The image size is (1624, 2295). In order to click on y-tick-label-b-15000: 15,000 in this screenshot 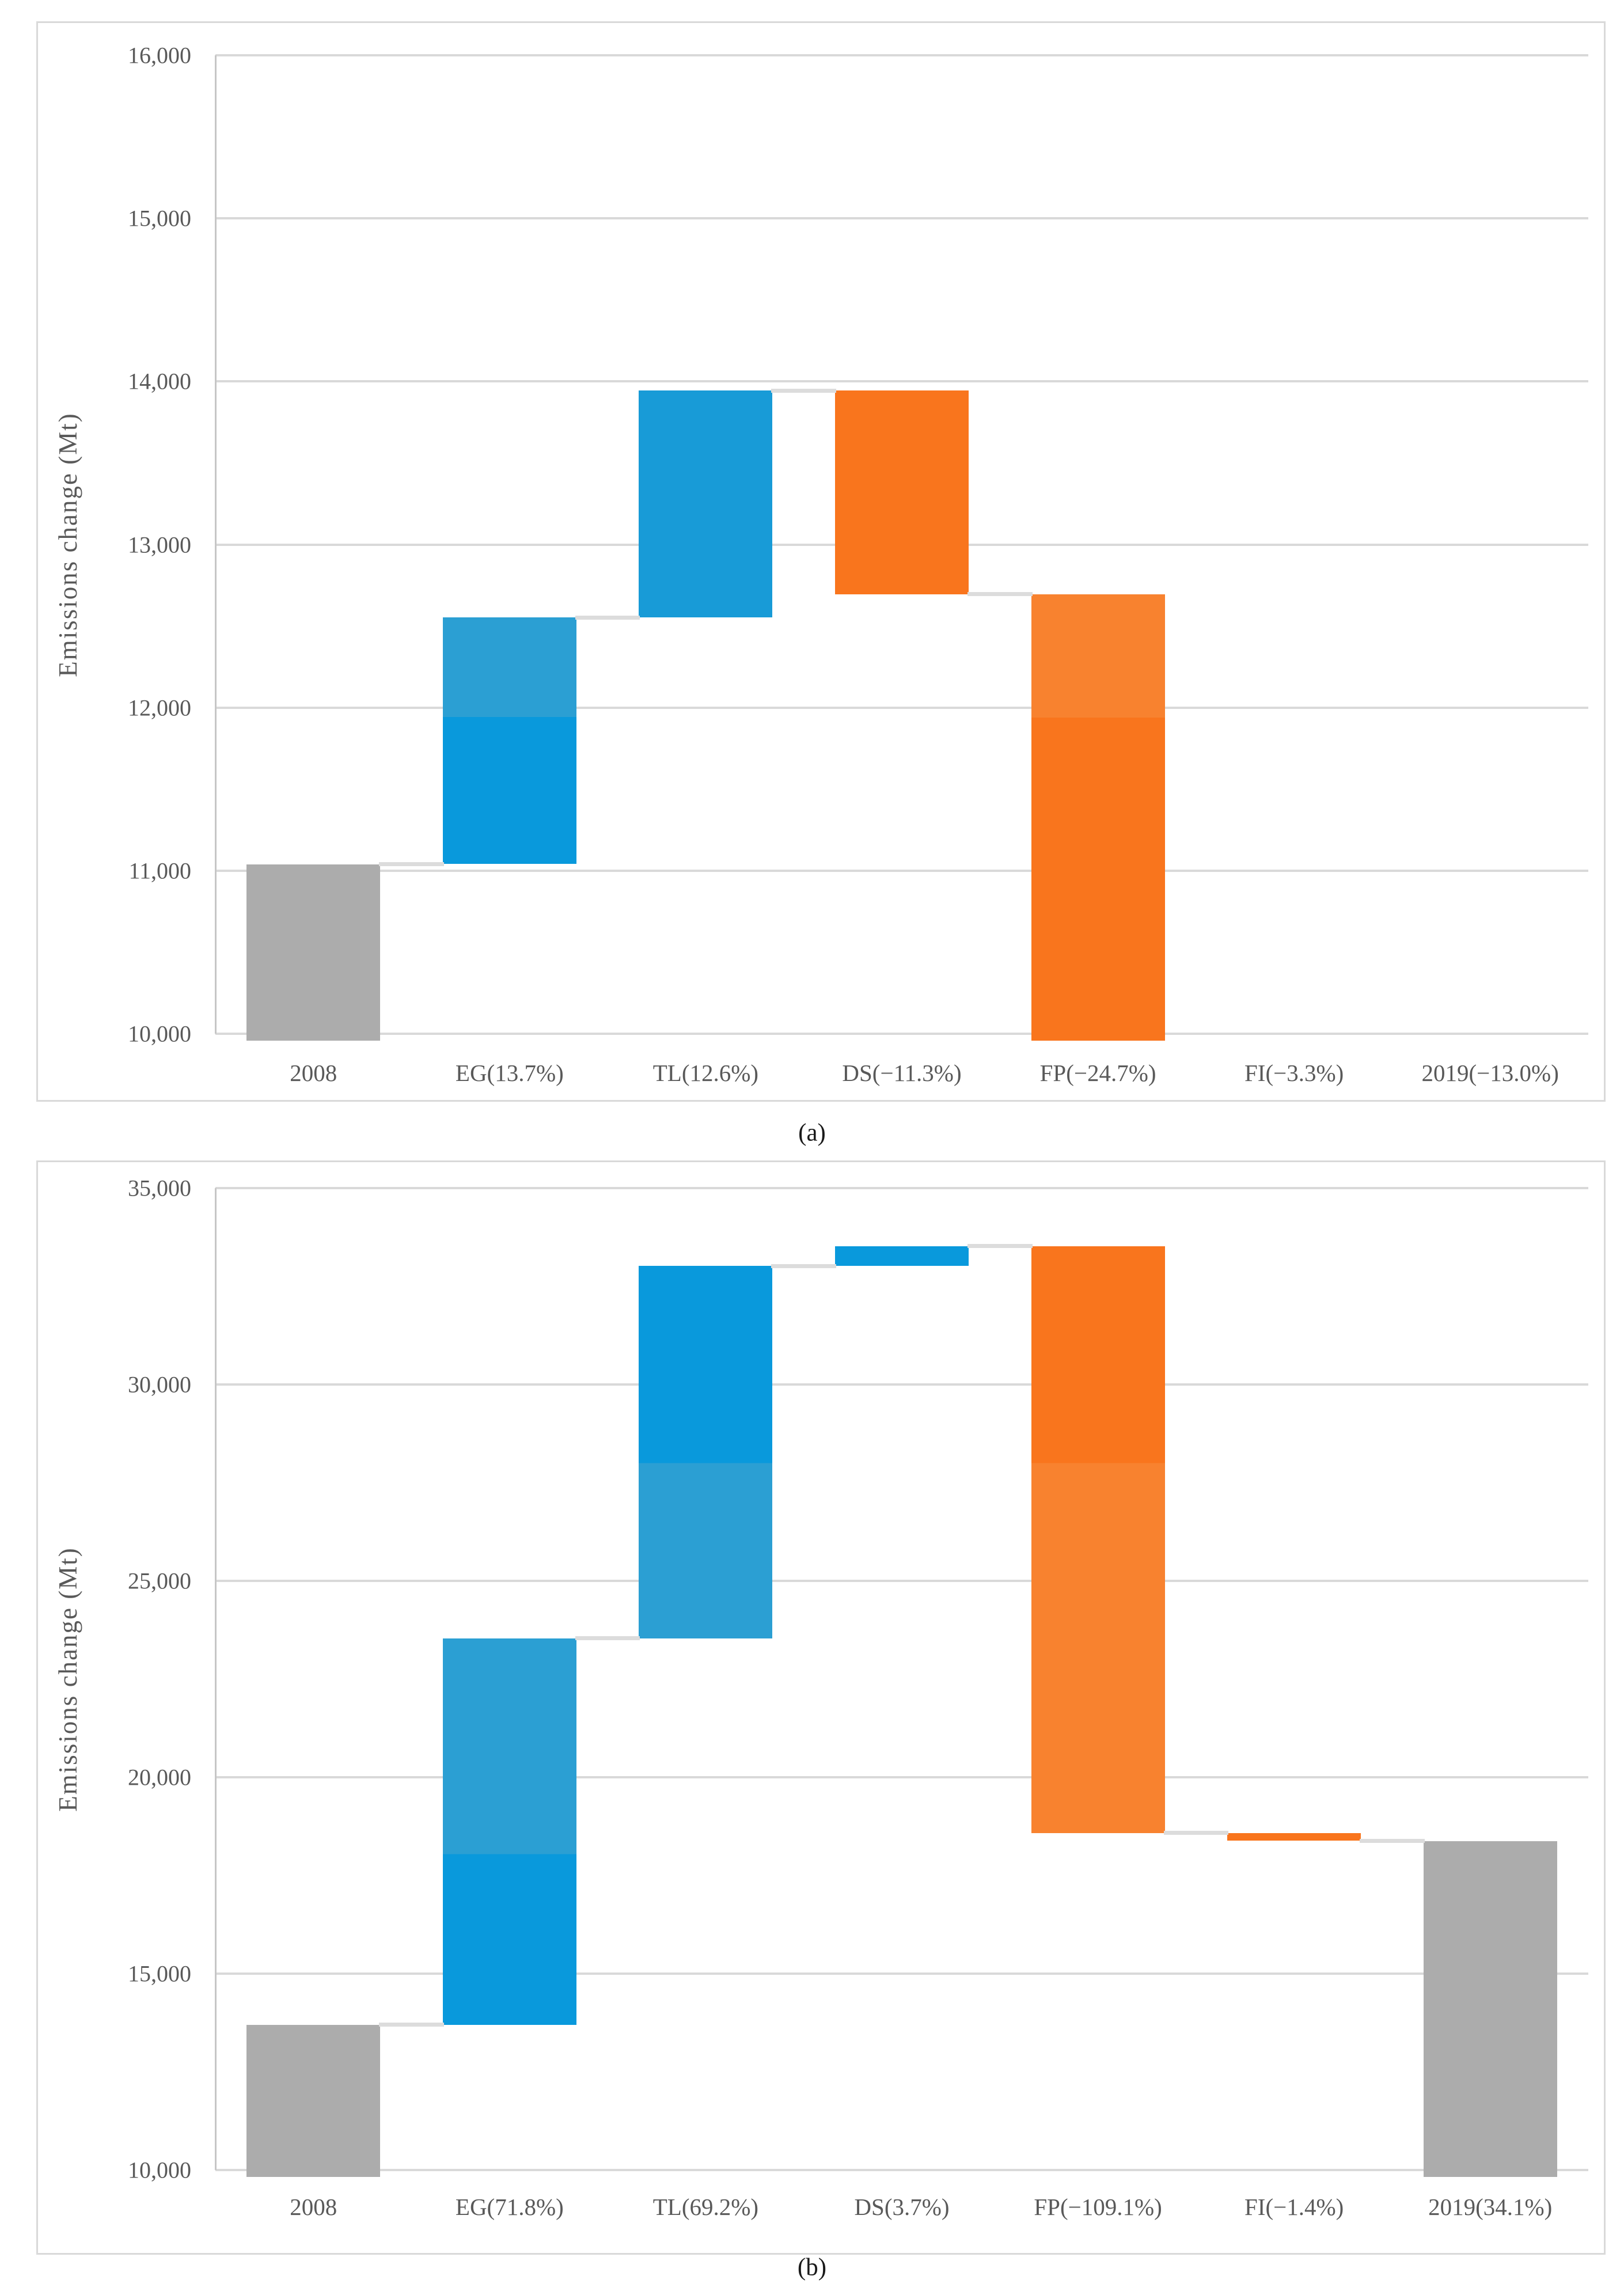, I will do `click(160, 1973)`.